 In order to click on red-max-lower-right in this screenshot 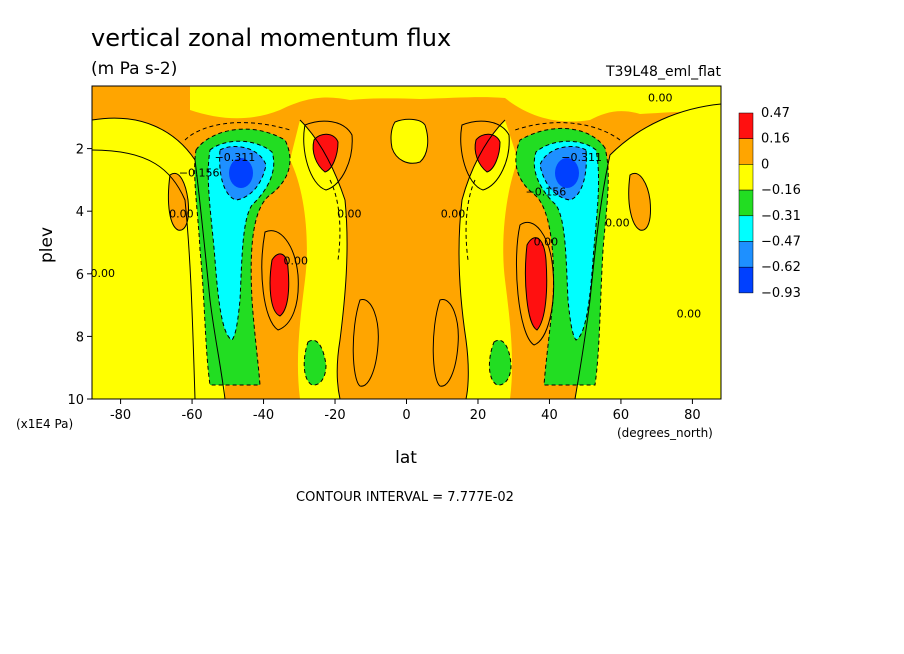, I will do `click(536, 283)`.